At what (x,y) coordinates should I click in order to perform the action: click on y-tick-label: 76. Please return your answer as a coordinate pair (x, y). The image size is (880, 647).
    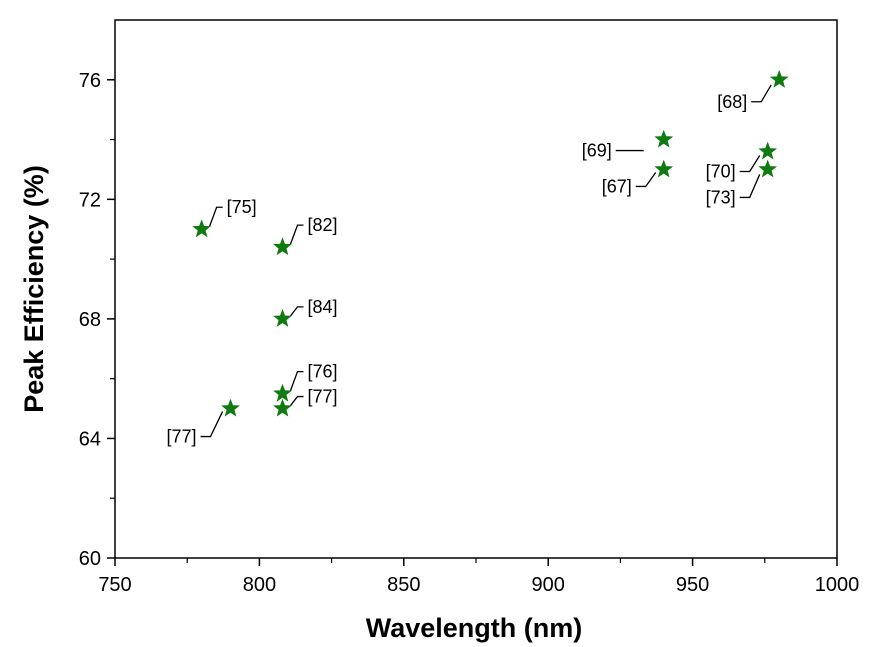
    Looking at the image, I should click on (90, 81).